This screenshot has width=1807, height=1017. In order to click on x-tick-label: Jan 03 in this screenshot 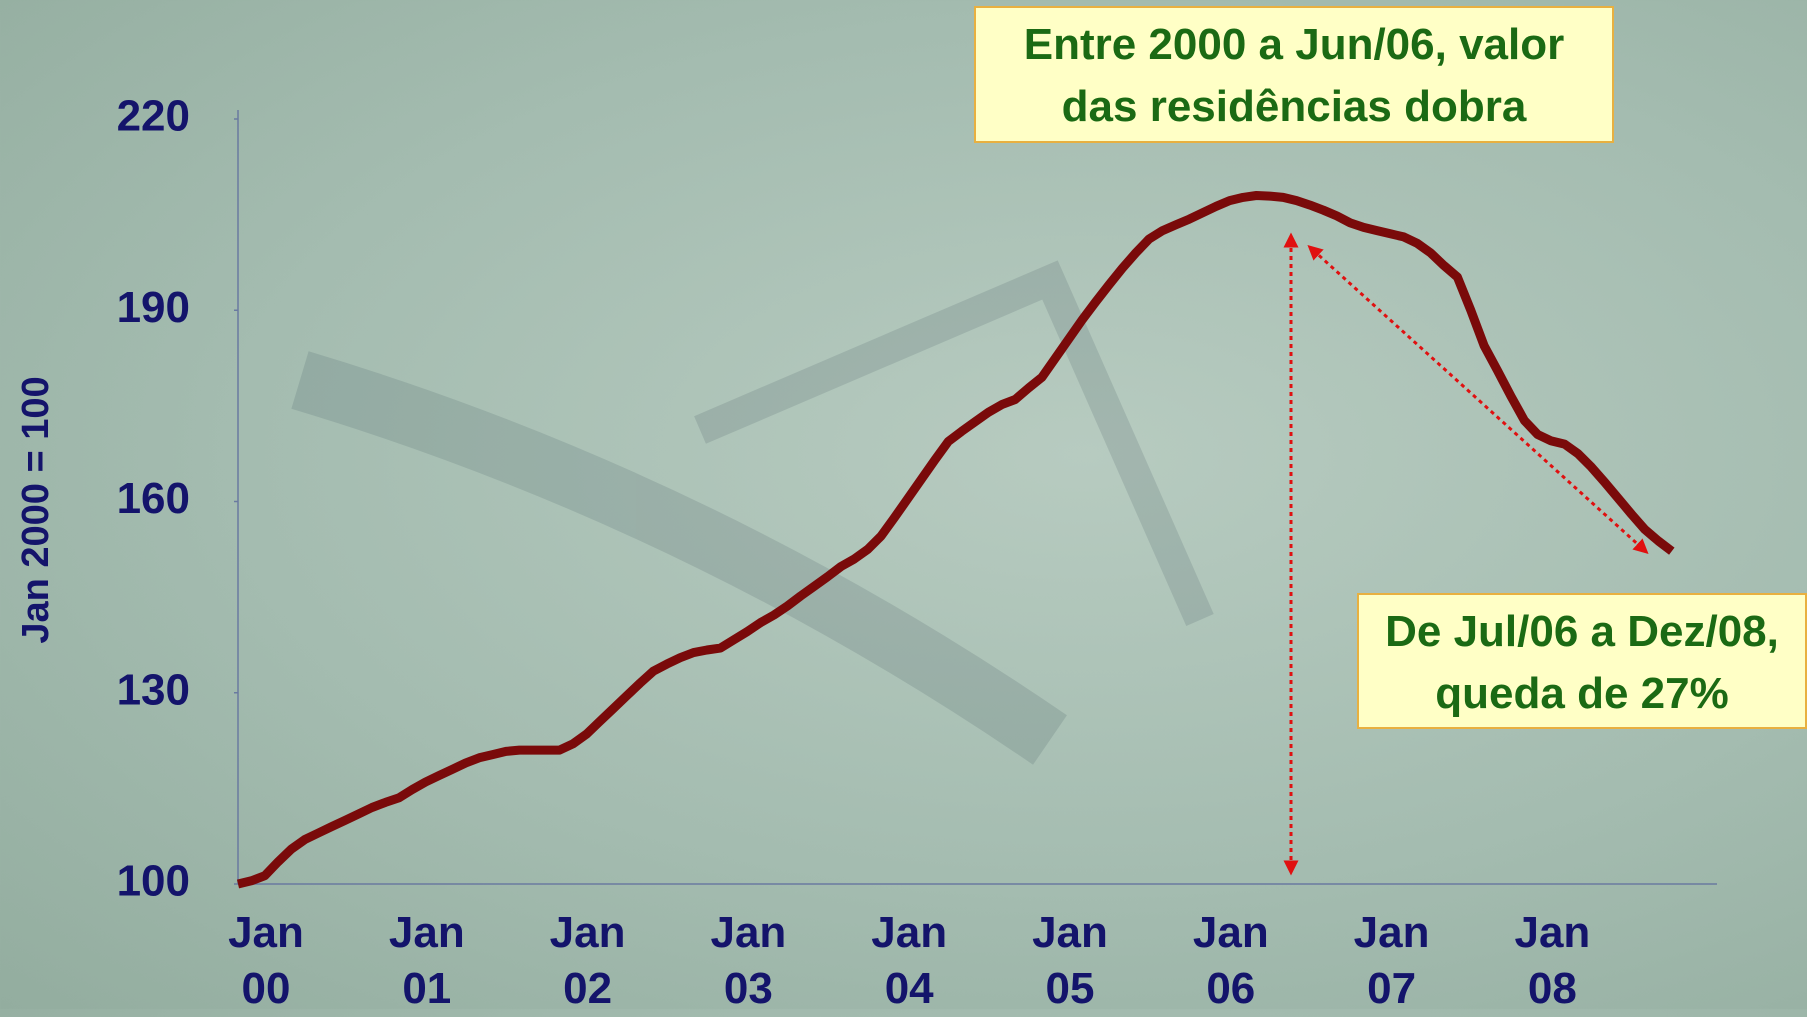, I will do `click(748, 960)`.